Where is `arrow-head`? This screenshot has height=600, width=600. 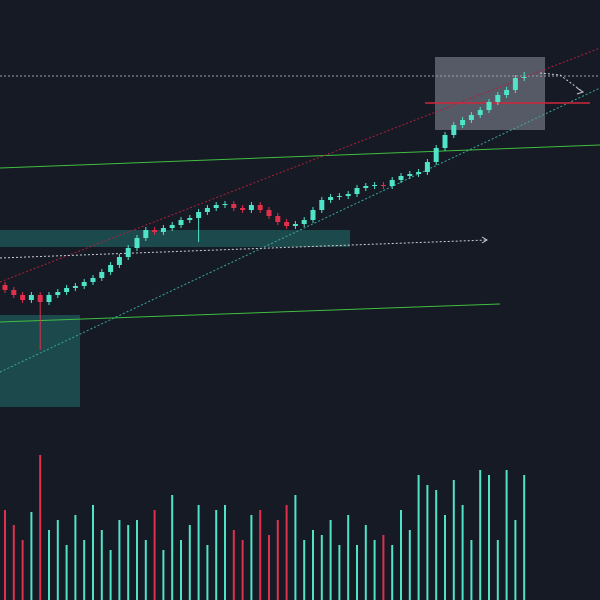
arrow-head is located at coordinates (484, 240).